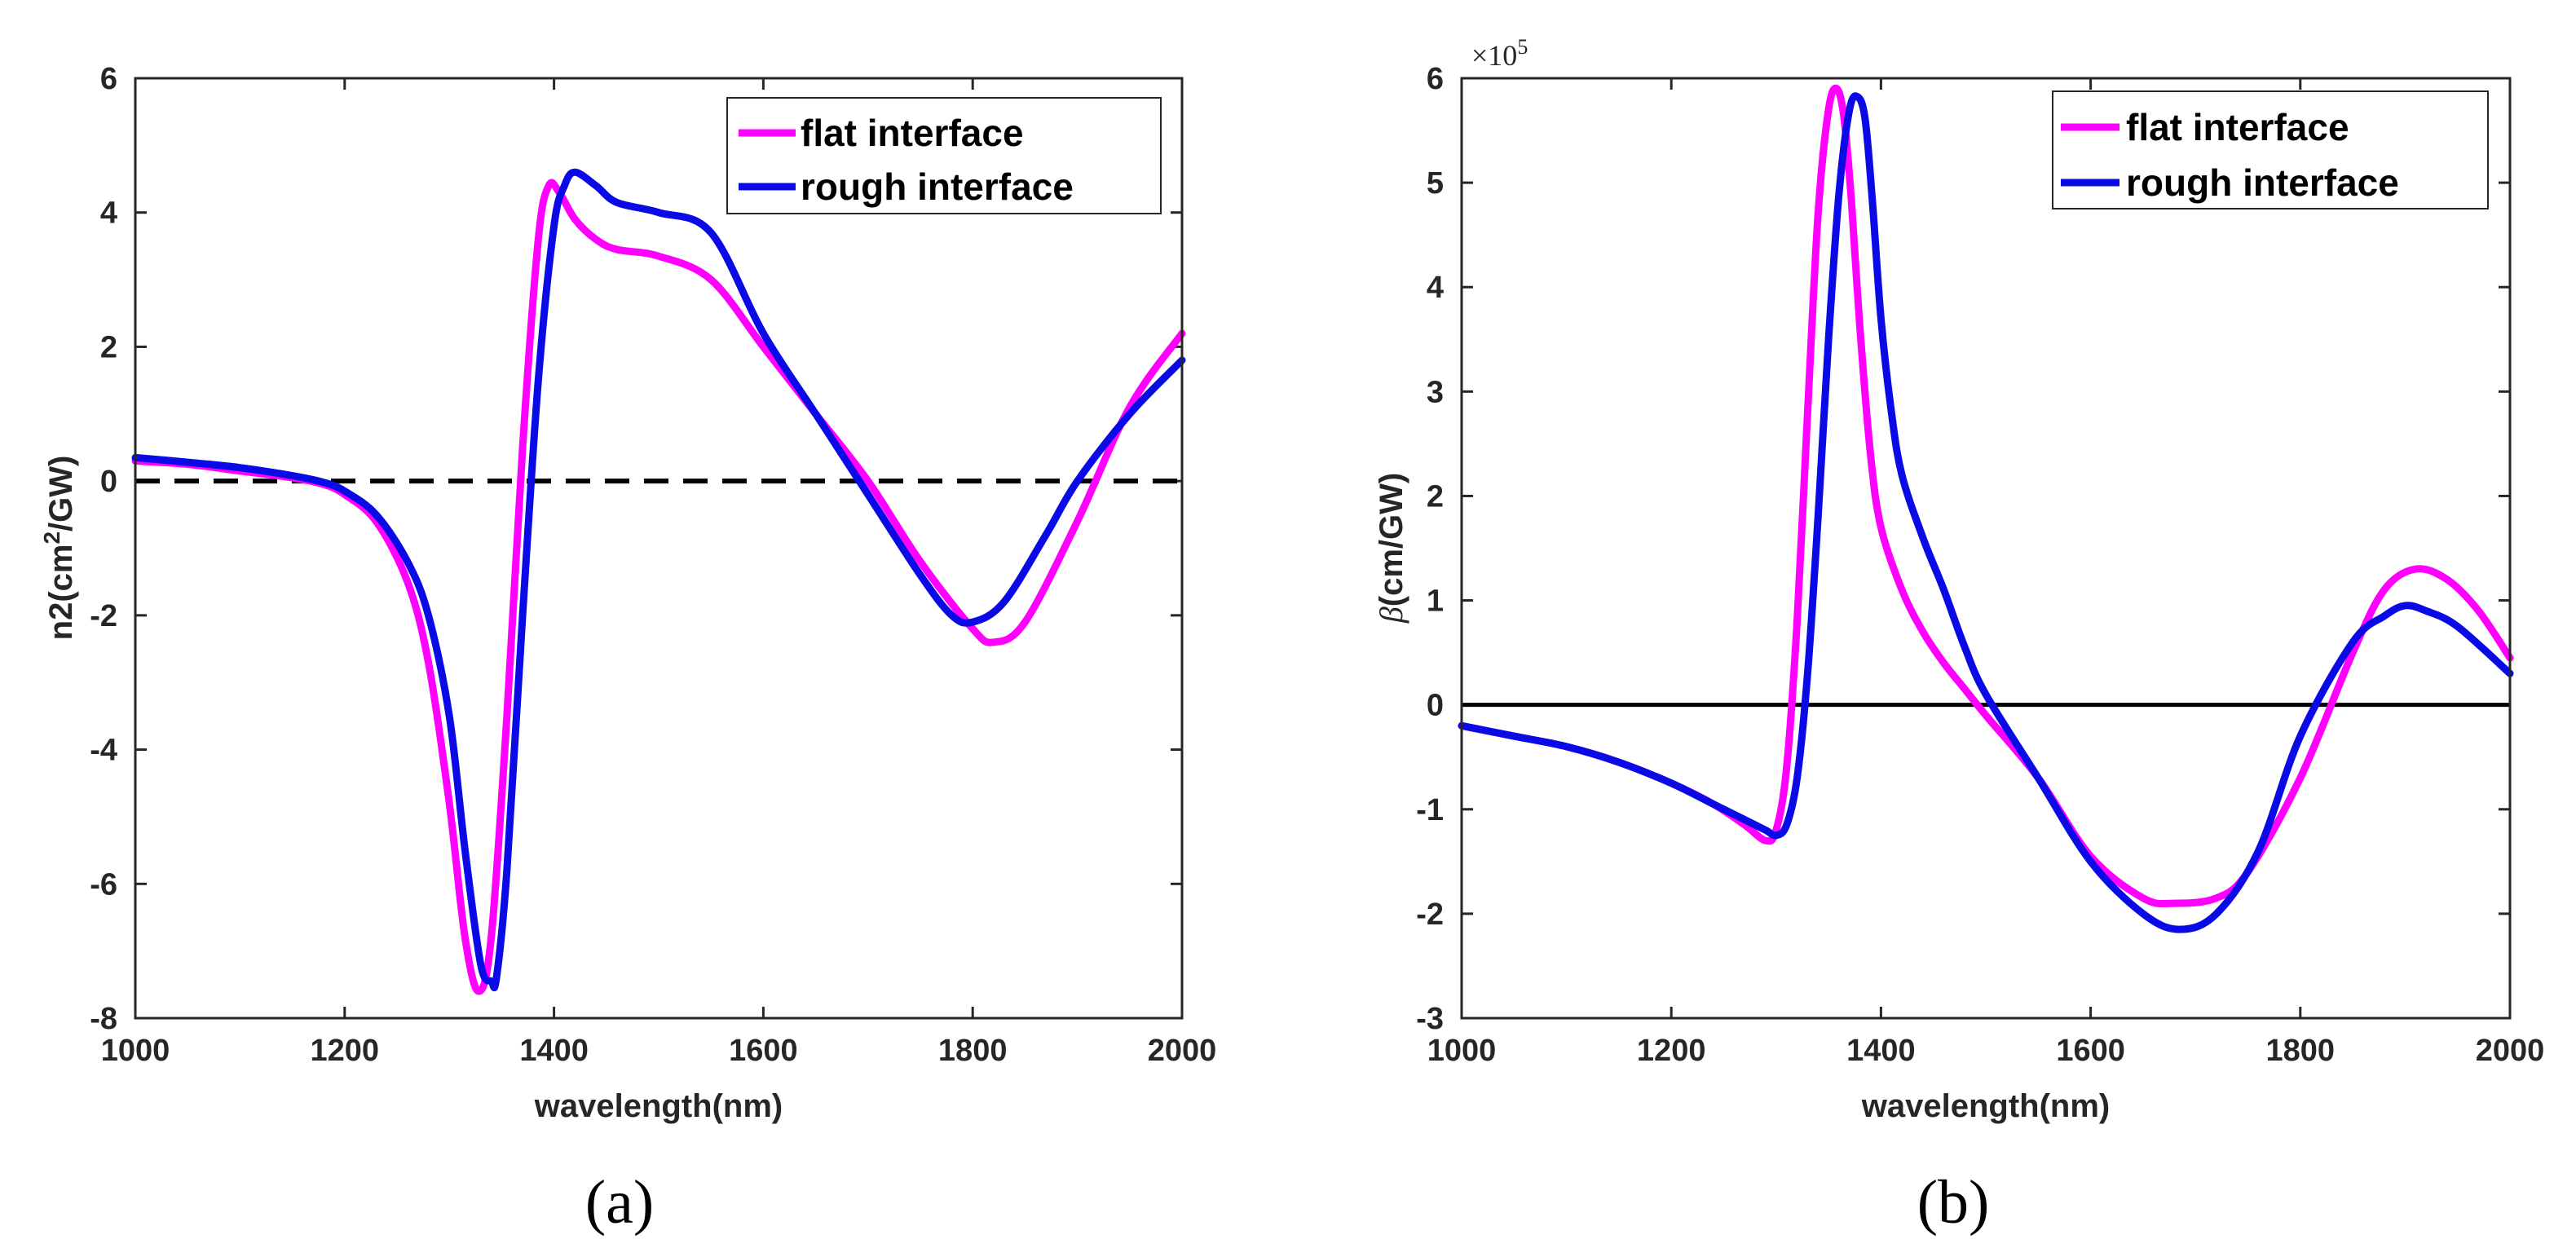 This screenshot has width=2576, height=1257. What do you see at coordinates (103, 616) in the screenshot?
I see `y-tick-label-a--2: -2` at bounding box center [103, 616].